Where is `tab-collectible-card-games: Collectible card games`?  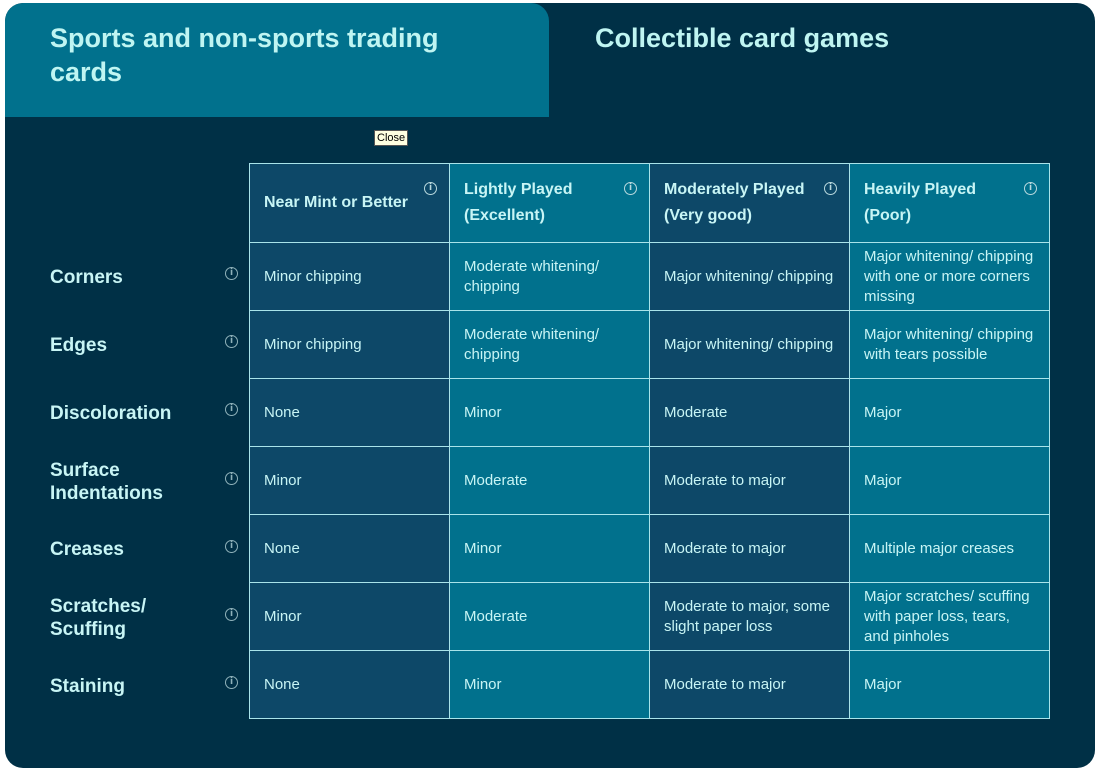 tab-collectible-card-games: Collectible card games is located at coordinates (742, 38).